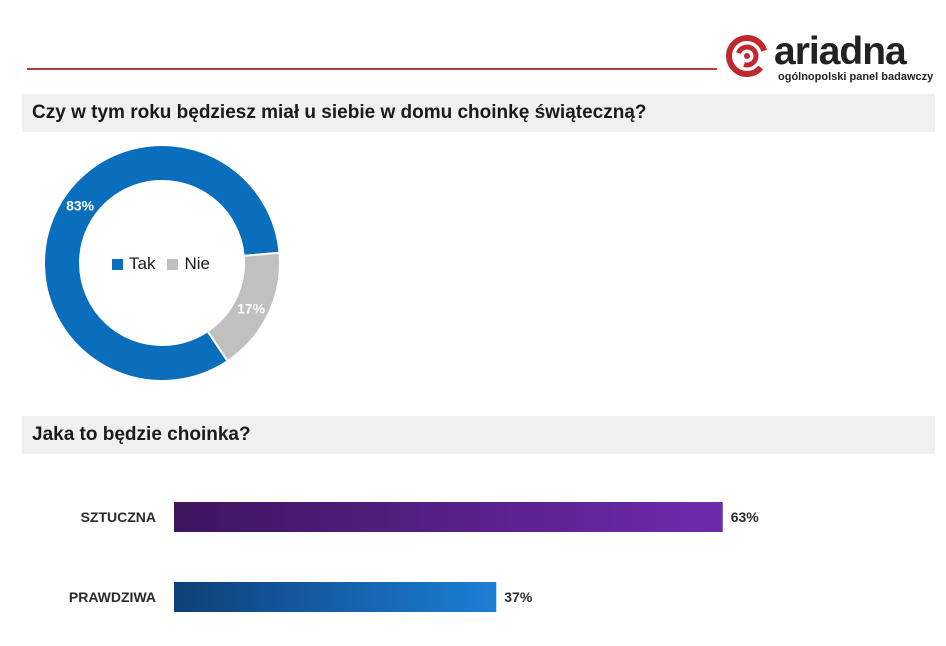 This screenshot has width=946, height=646. What do you see at coordinates (747, 56) in the screenshot?
I see `ariadna-spiral-icon` at bounding box center [747, 56].